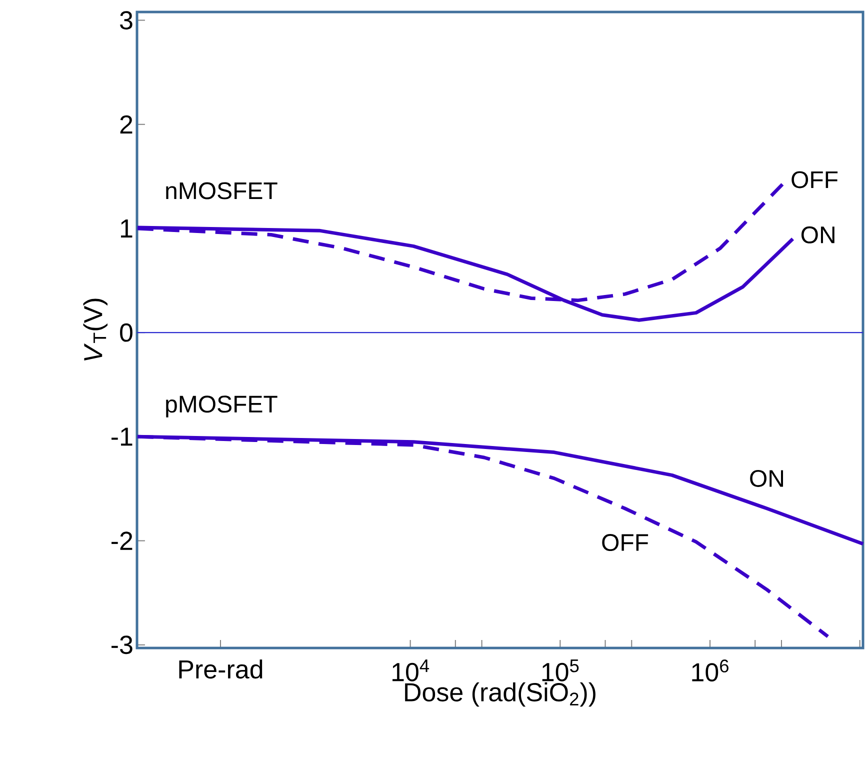  What do you see at coordinates (222, 191) in the screenshot?
I see `annotation: nMOSFET` at bounding box center [222, 191].